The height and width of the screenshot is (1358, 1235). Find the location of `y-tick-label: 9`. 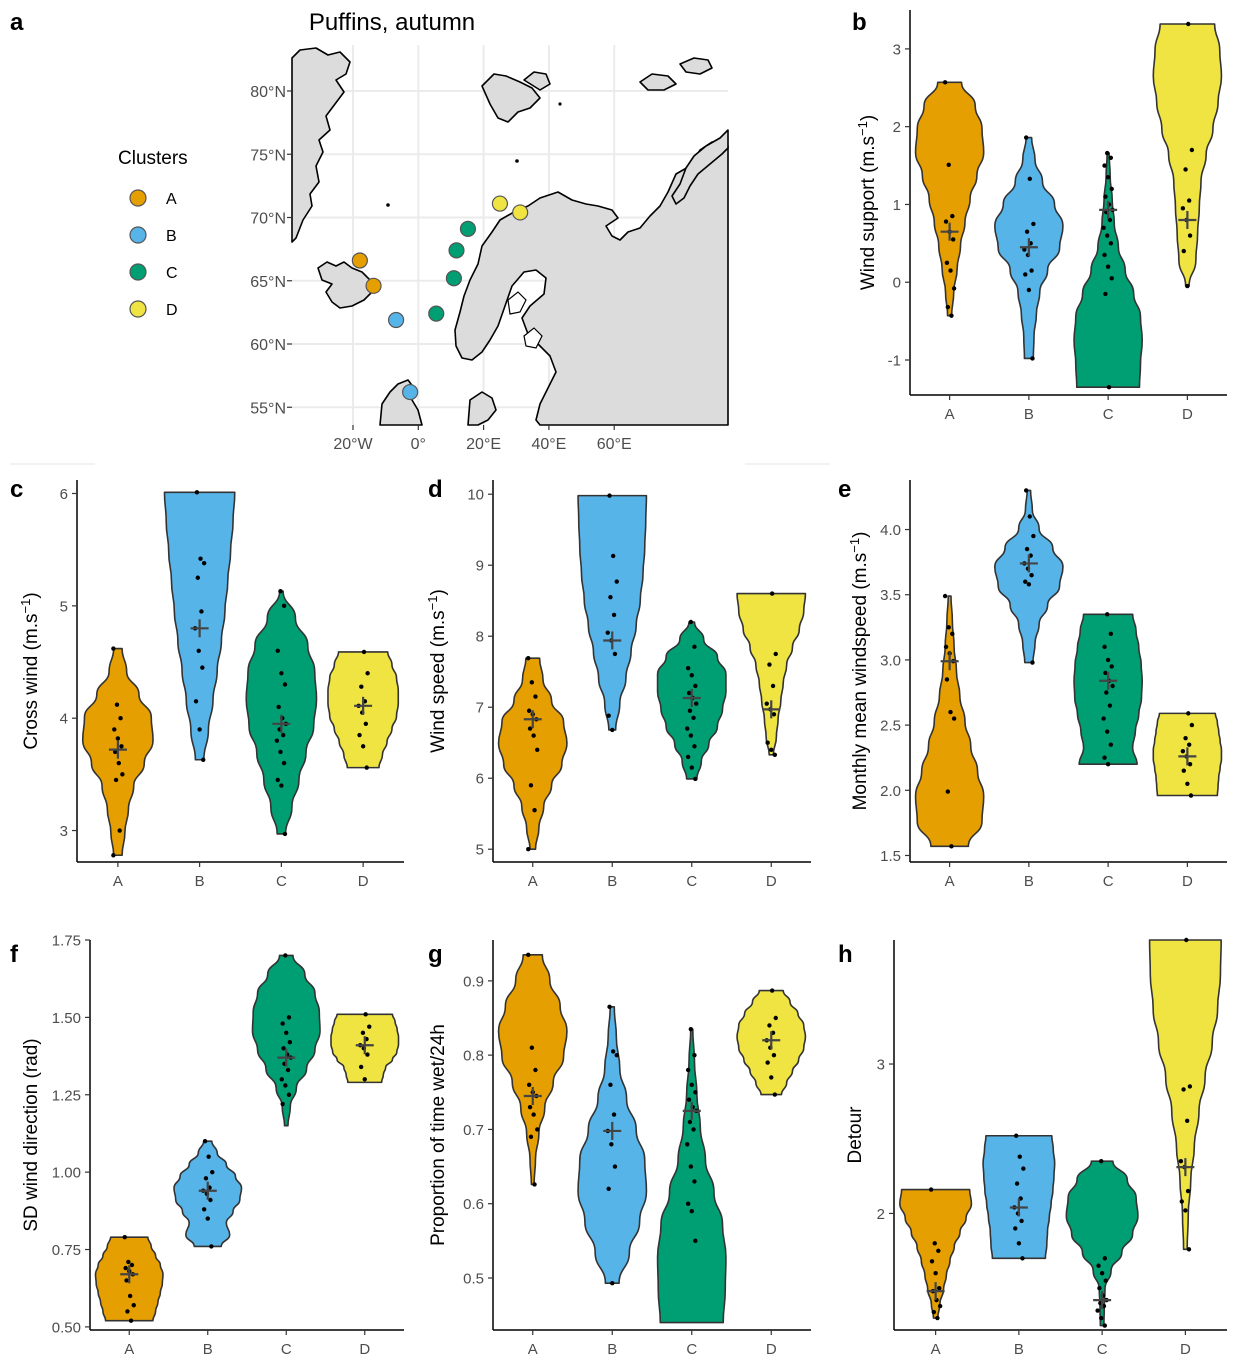

y-tick-label: 9 is located at coordinates (480, 566).